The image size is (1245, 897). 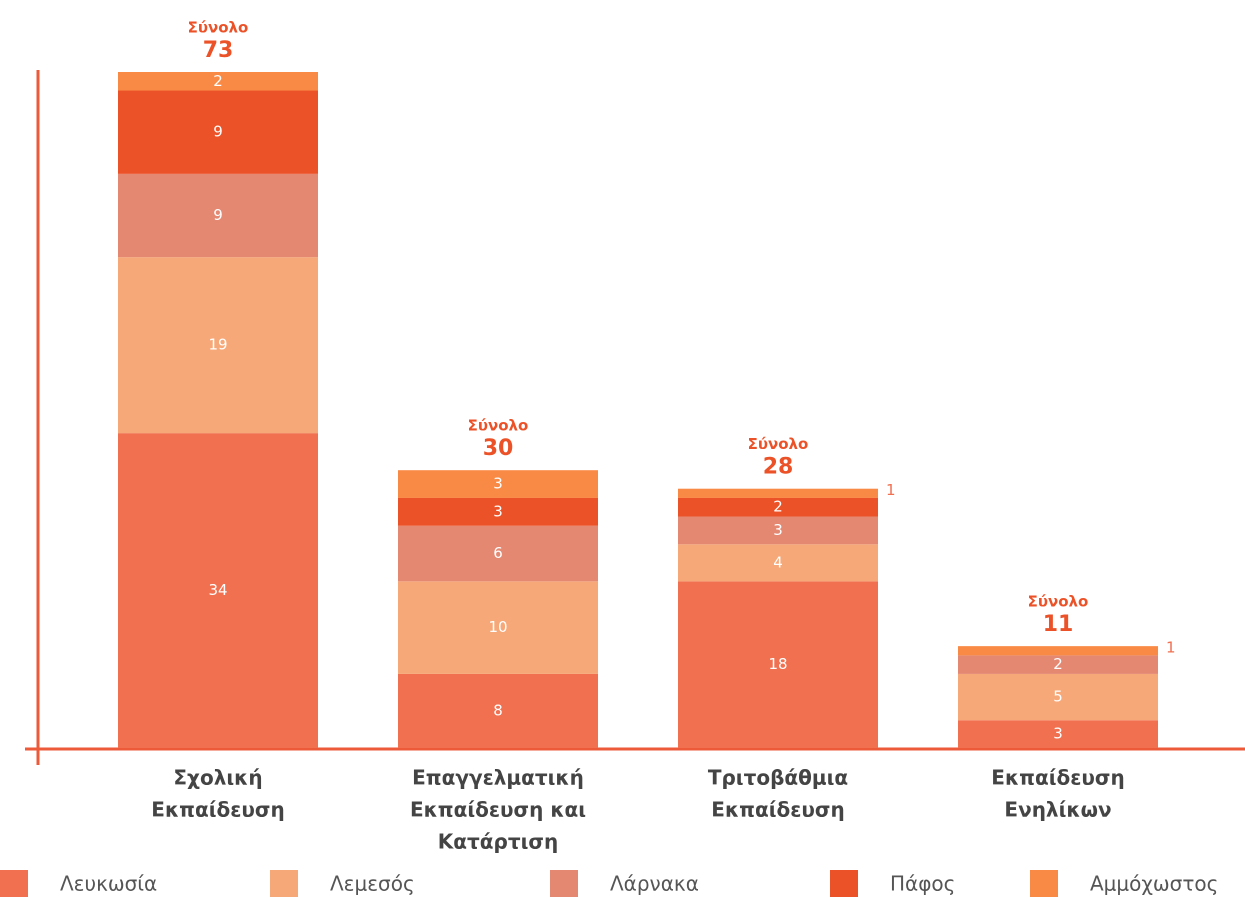 I want to click on legend-label: Πάφος, so click(x=922, y=884).